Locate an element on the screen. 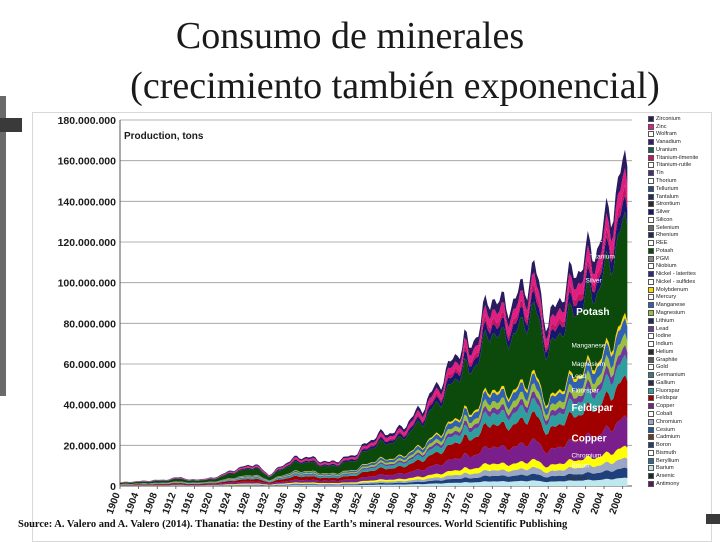 This screenshot has width=720, height=542. legend-item: Gallium is located at coordinates (683, 383).